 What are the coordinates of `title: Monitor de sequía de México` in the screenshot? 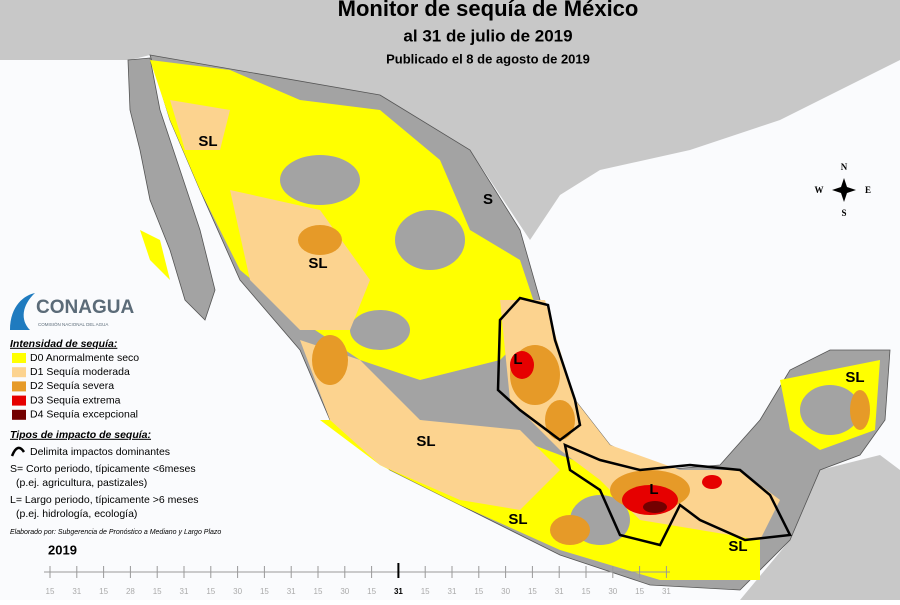 It's located at (488, 10).